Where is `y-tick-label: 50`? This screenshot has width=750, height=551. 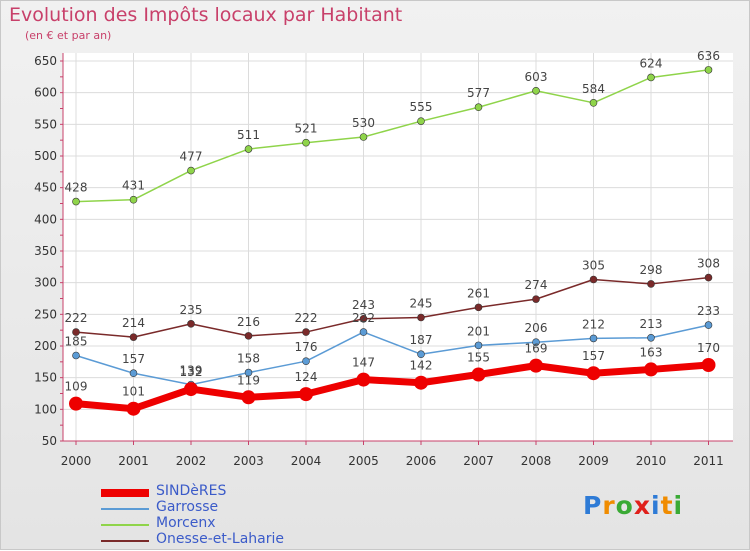 y-tick-label: 50 is located at coordinates (49, 441).